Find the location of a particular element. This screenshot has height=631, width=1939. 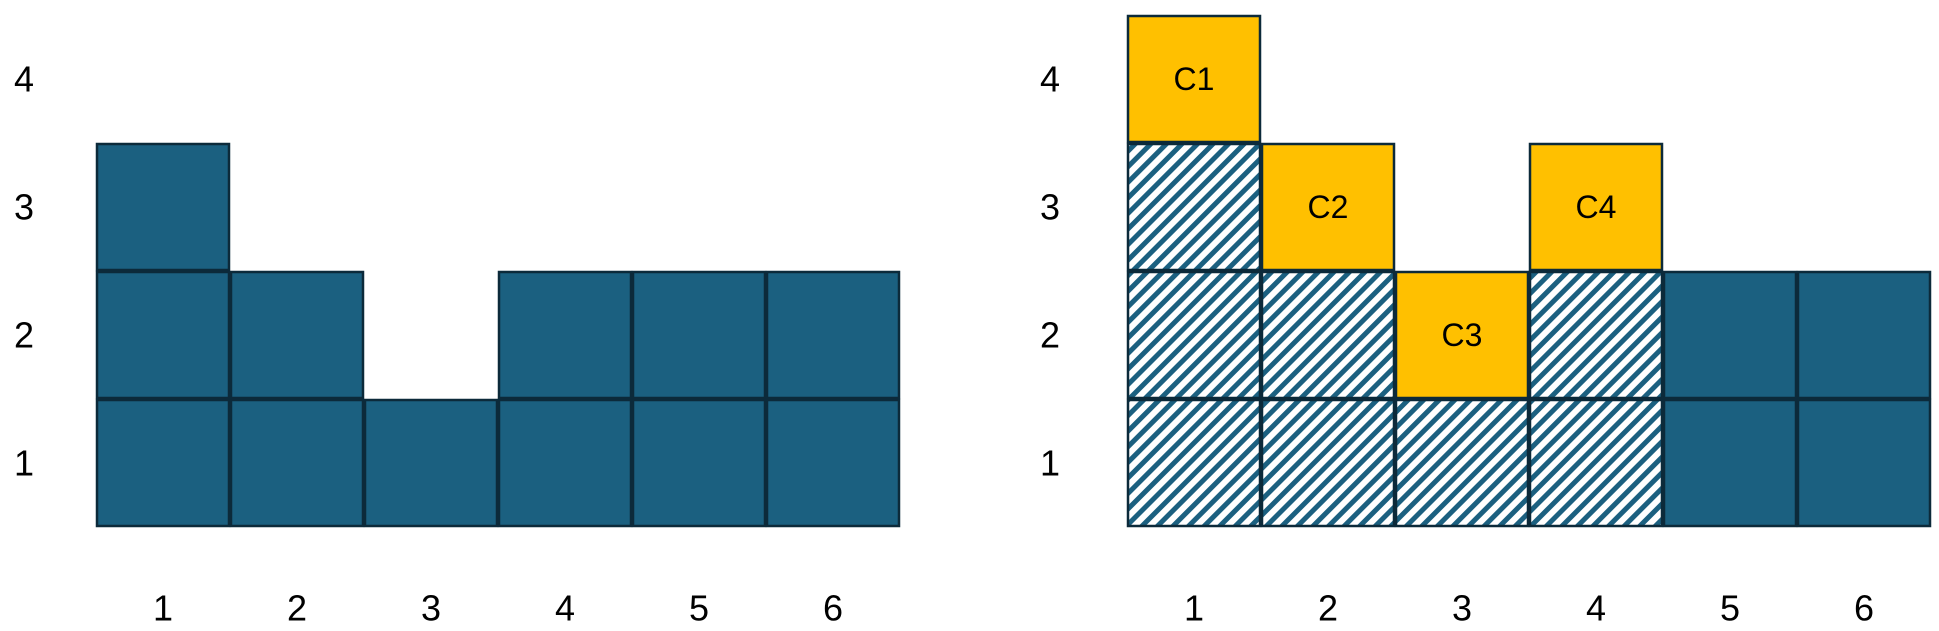

cell-label: C3 is located at coordinates (1462, 335).